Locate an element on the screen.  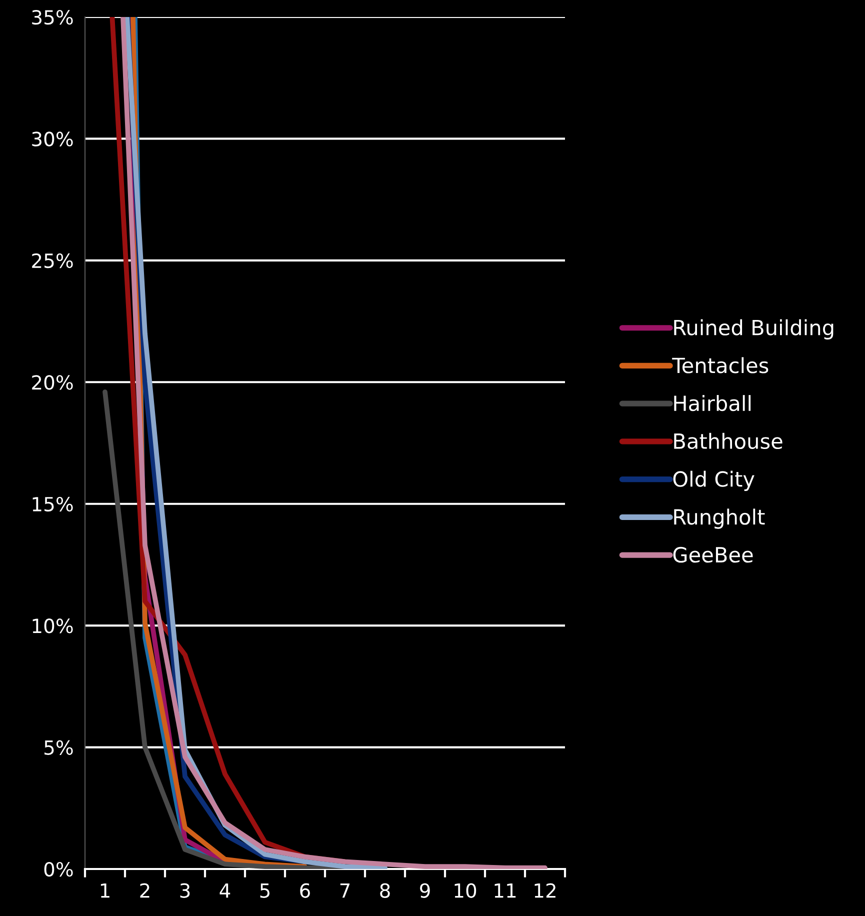
x-tick-label: 3 is located at coordinates (185, 890).